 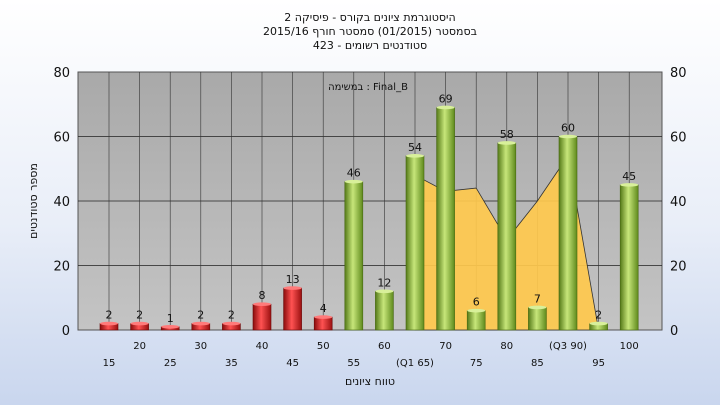 I want to click on bar-value-label: 54, so click(x=415, y=147).